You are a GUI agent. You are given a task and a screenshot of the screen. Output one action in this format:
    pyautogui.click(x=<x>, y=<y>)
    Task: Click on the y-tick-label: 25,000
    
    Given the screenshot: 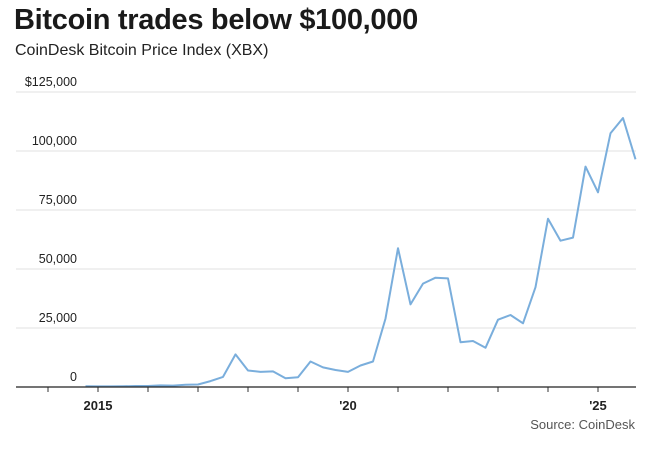 What is the action you would take?
    pyautogui.click(x=58, y=318)
    